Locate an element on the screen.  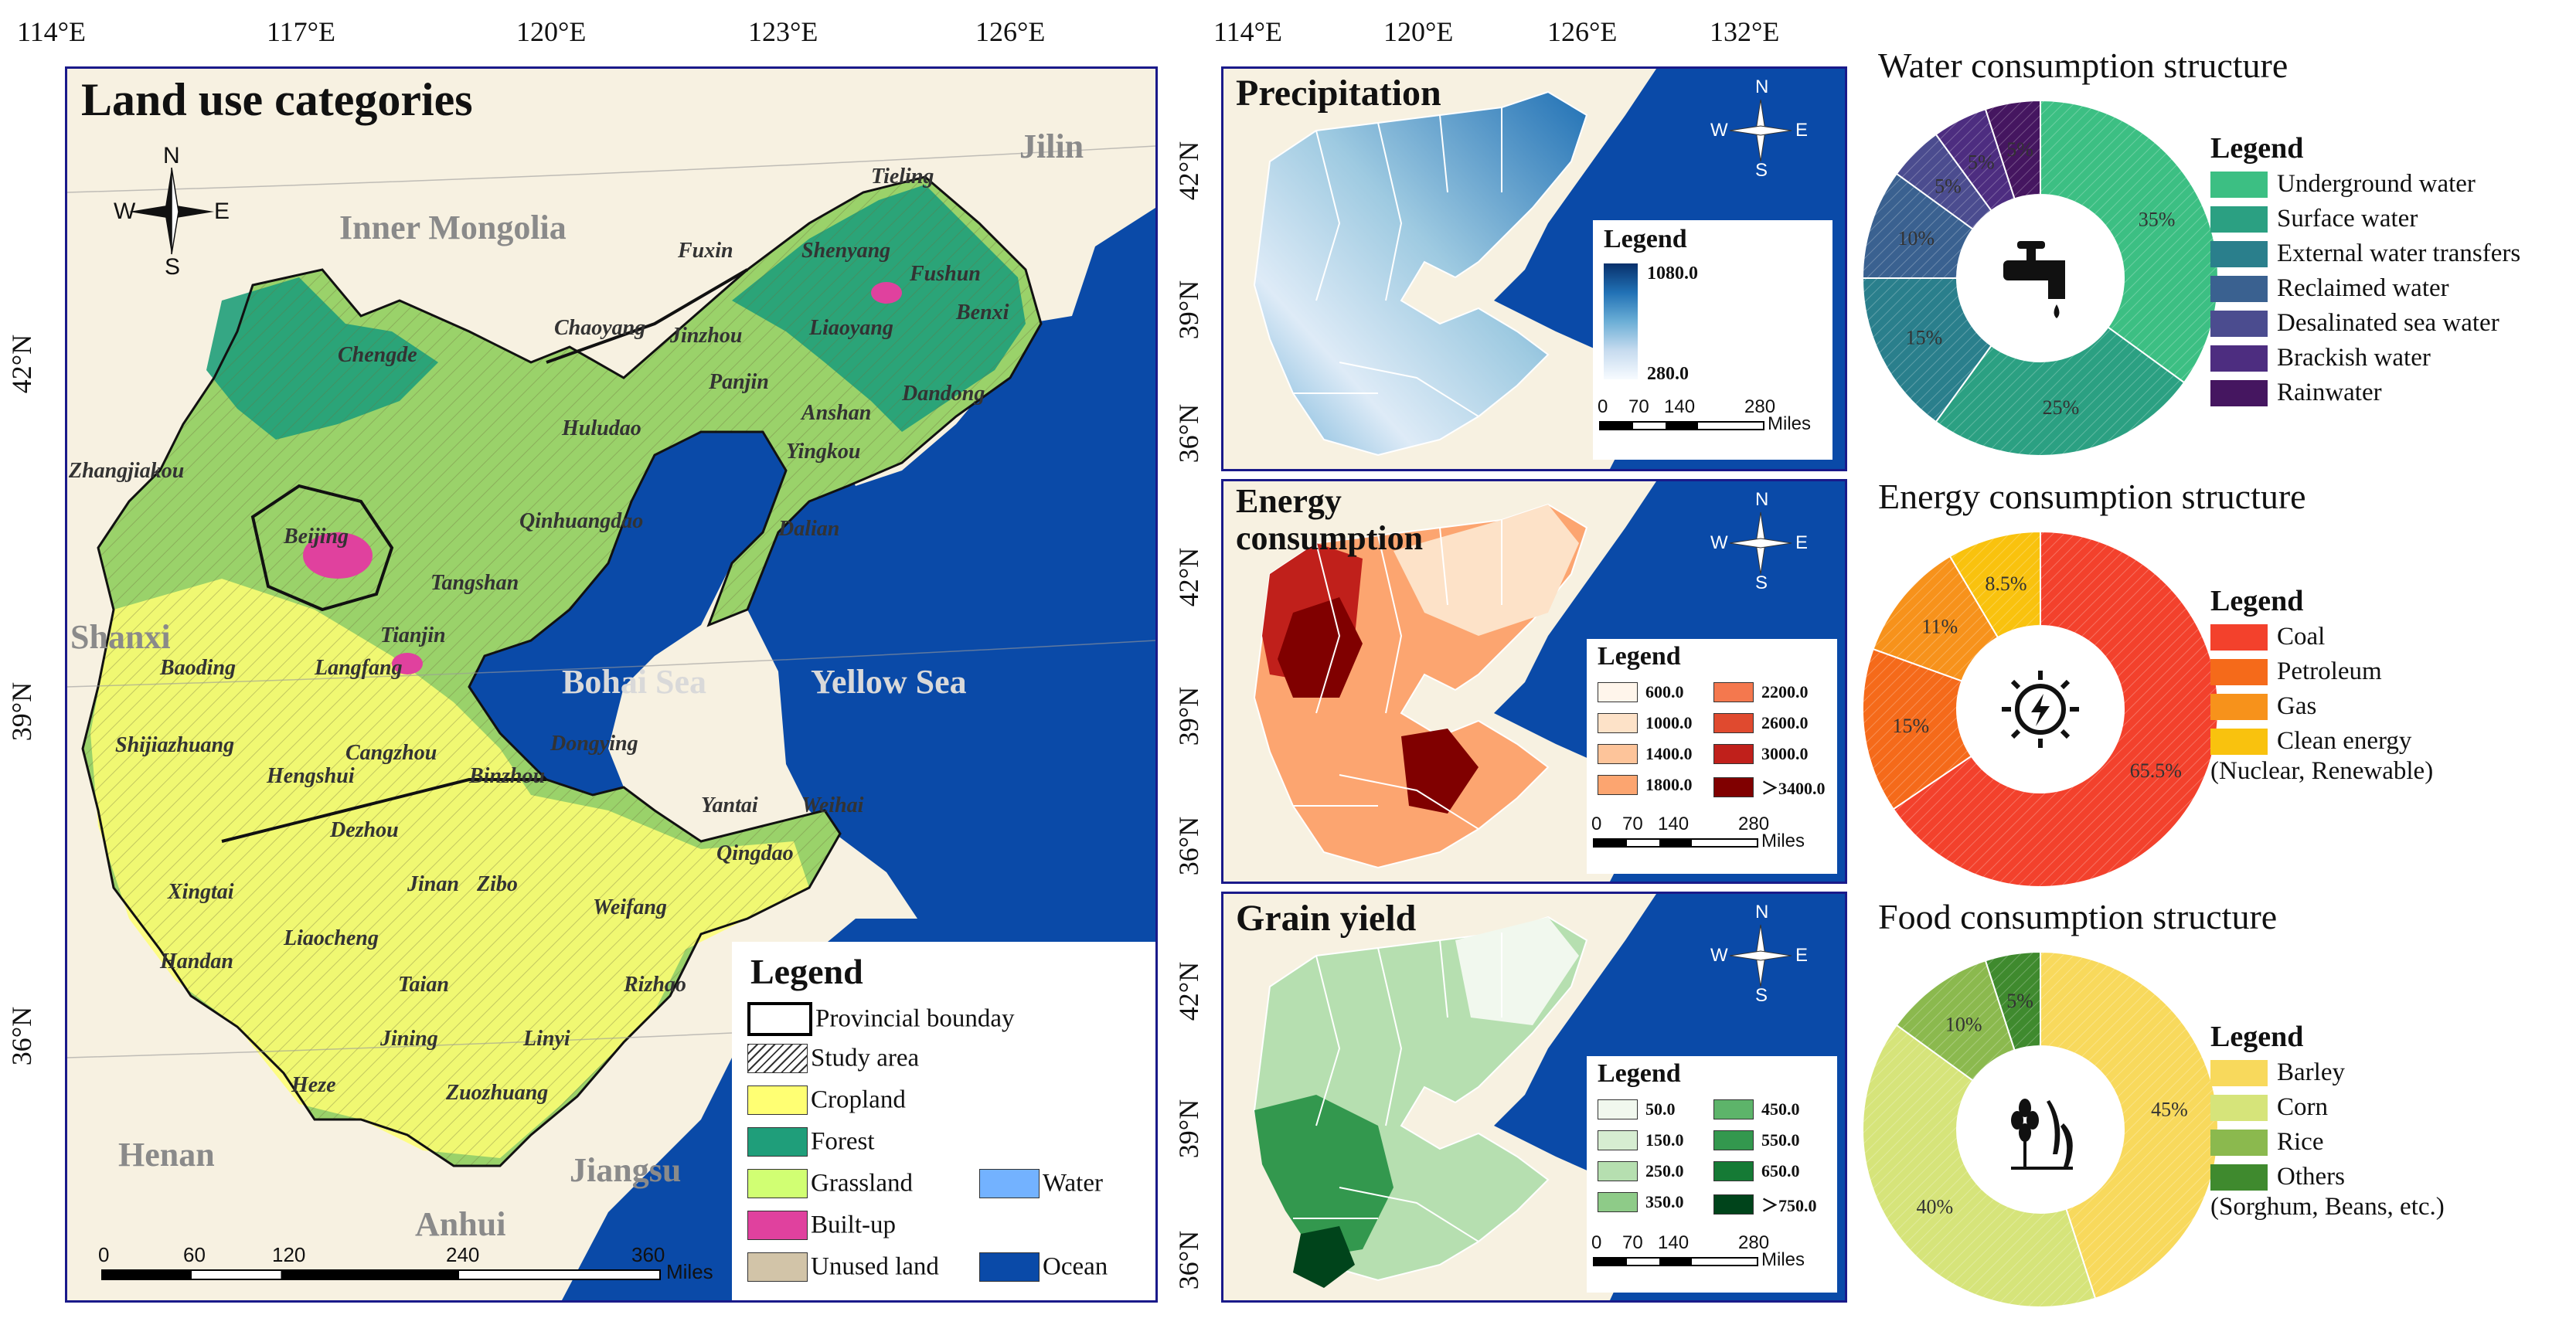
legend-item: Ocean is located at coordinates (1043, 1267).